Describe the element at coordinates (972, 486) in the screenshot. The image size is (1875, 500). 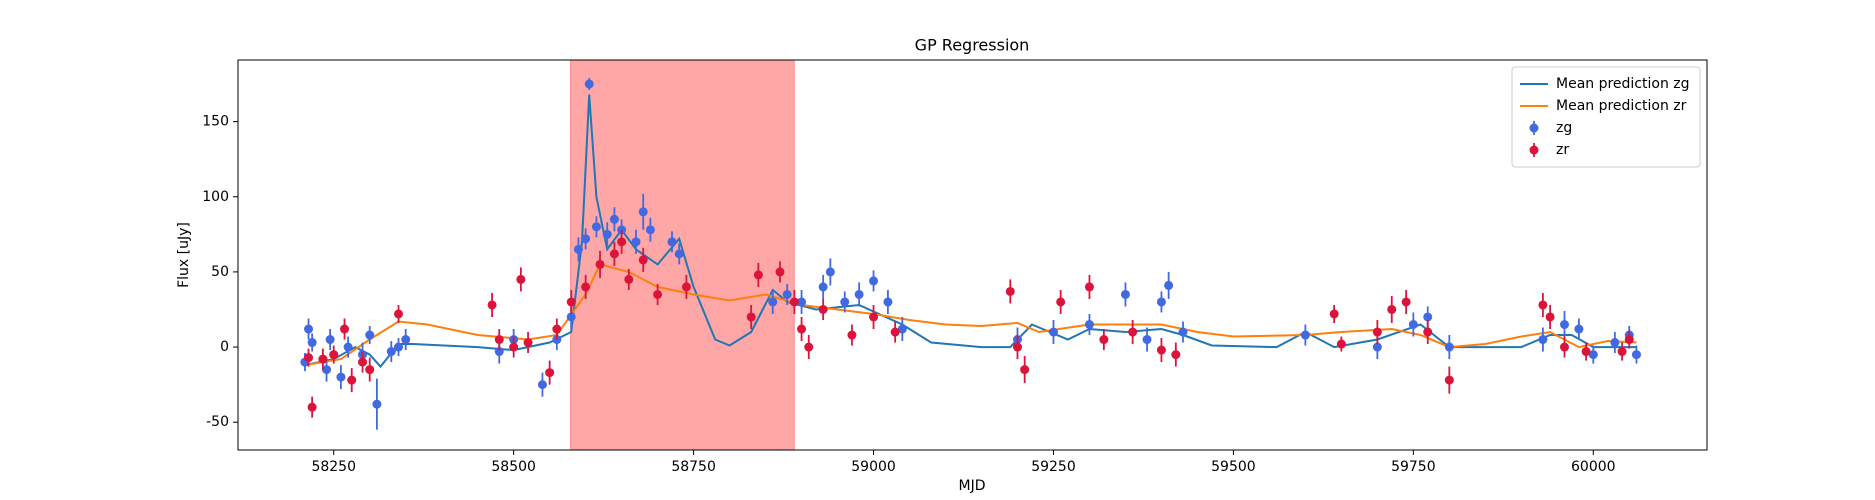
I see `x-axis-label: MJD` at that location.